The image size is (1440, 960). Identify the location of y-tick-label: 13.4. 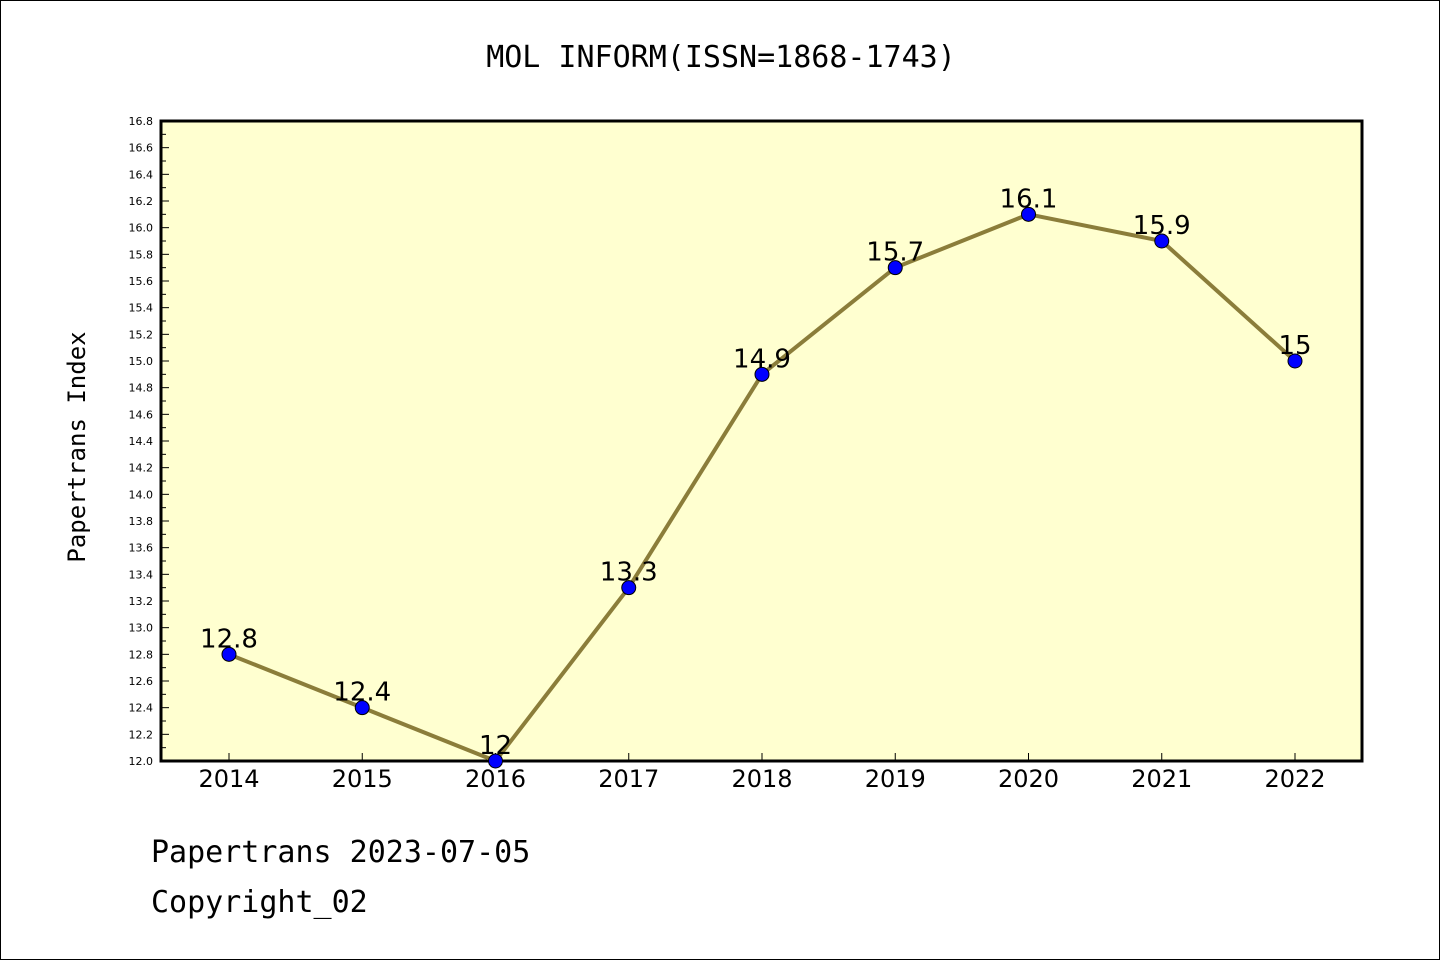
(141, 574).